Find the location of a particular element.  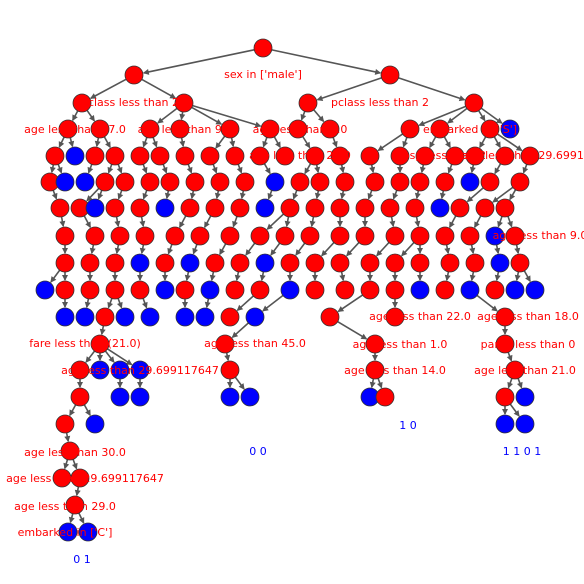

node-label-fare: fare less than (21.0) is located at coordinates (85, 343).